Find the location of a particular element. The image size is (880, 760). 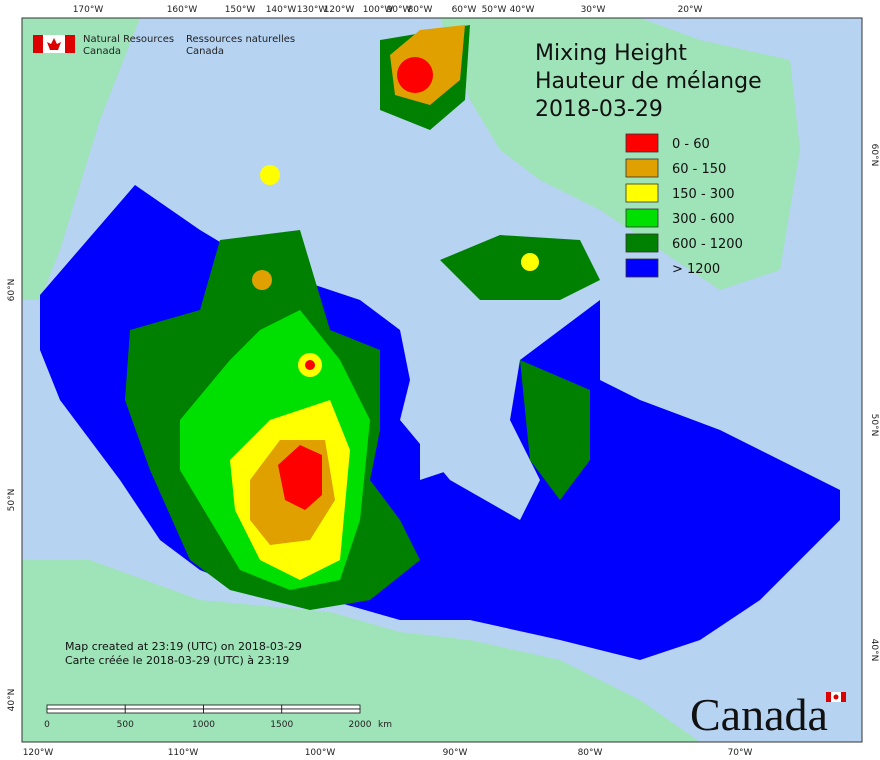

right-label: 40°N is located at coordinates (874, 650).